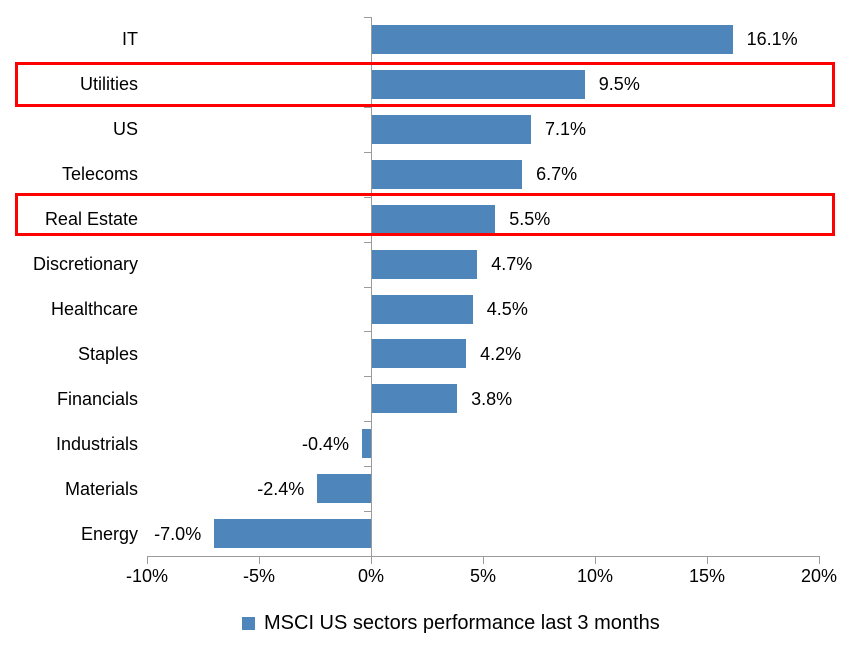 This screenshot has height=651, width=852. What do you see at coordinates (566, 129) in the screenshot?
I see `value-label: 7.1%` at bounding box center [566, 129].